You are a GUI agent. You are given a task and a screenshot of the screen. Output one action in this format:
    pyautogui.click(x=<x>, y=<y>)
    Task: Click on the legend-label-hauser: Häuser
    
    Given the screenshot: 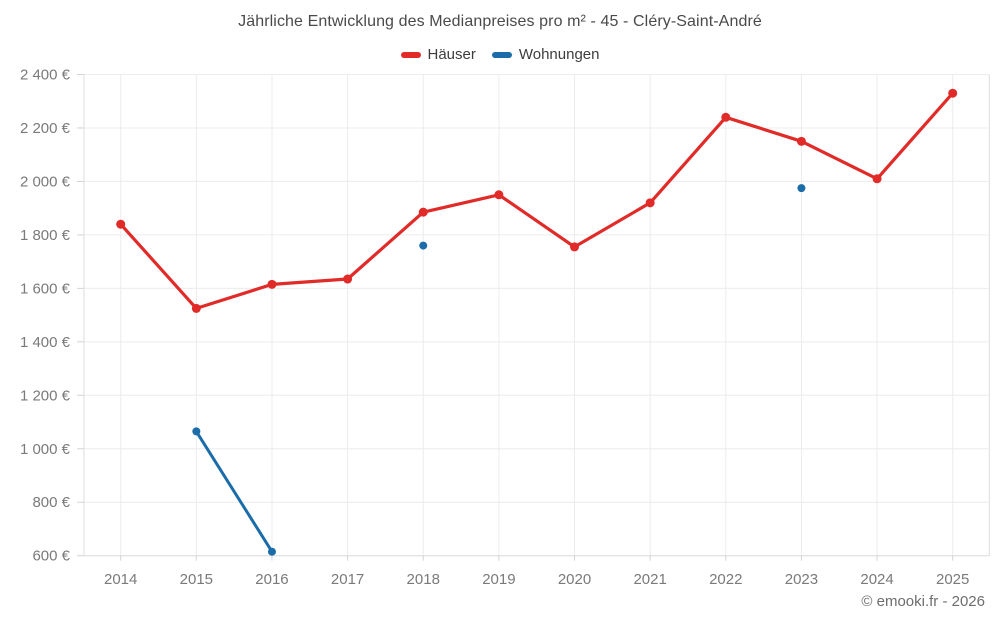 What is the action you would take?
    pyautogui.click(x=451, y=54)
    